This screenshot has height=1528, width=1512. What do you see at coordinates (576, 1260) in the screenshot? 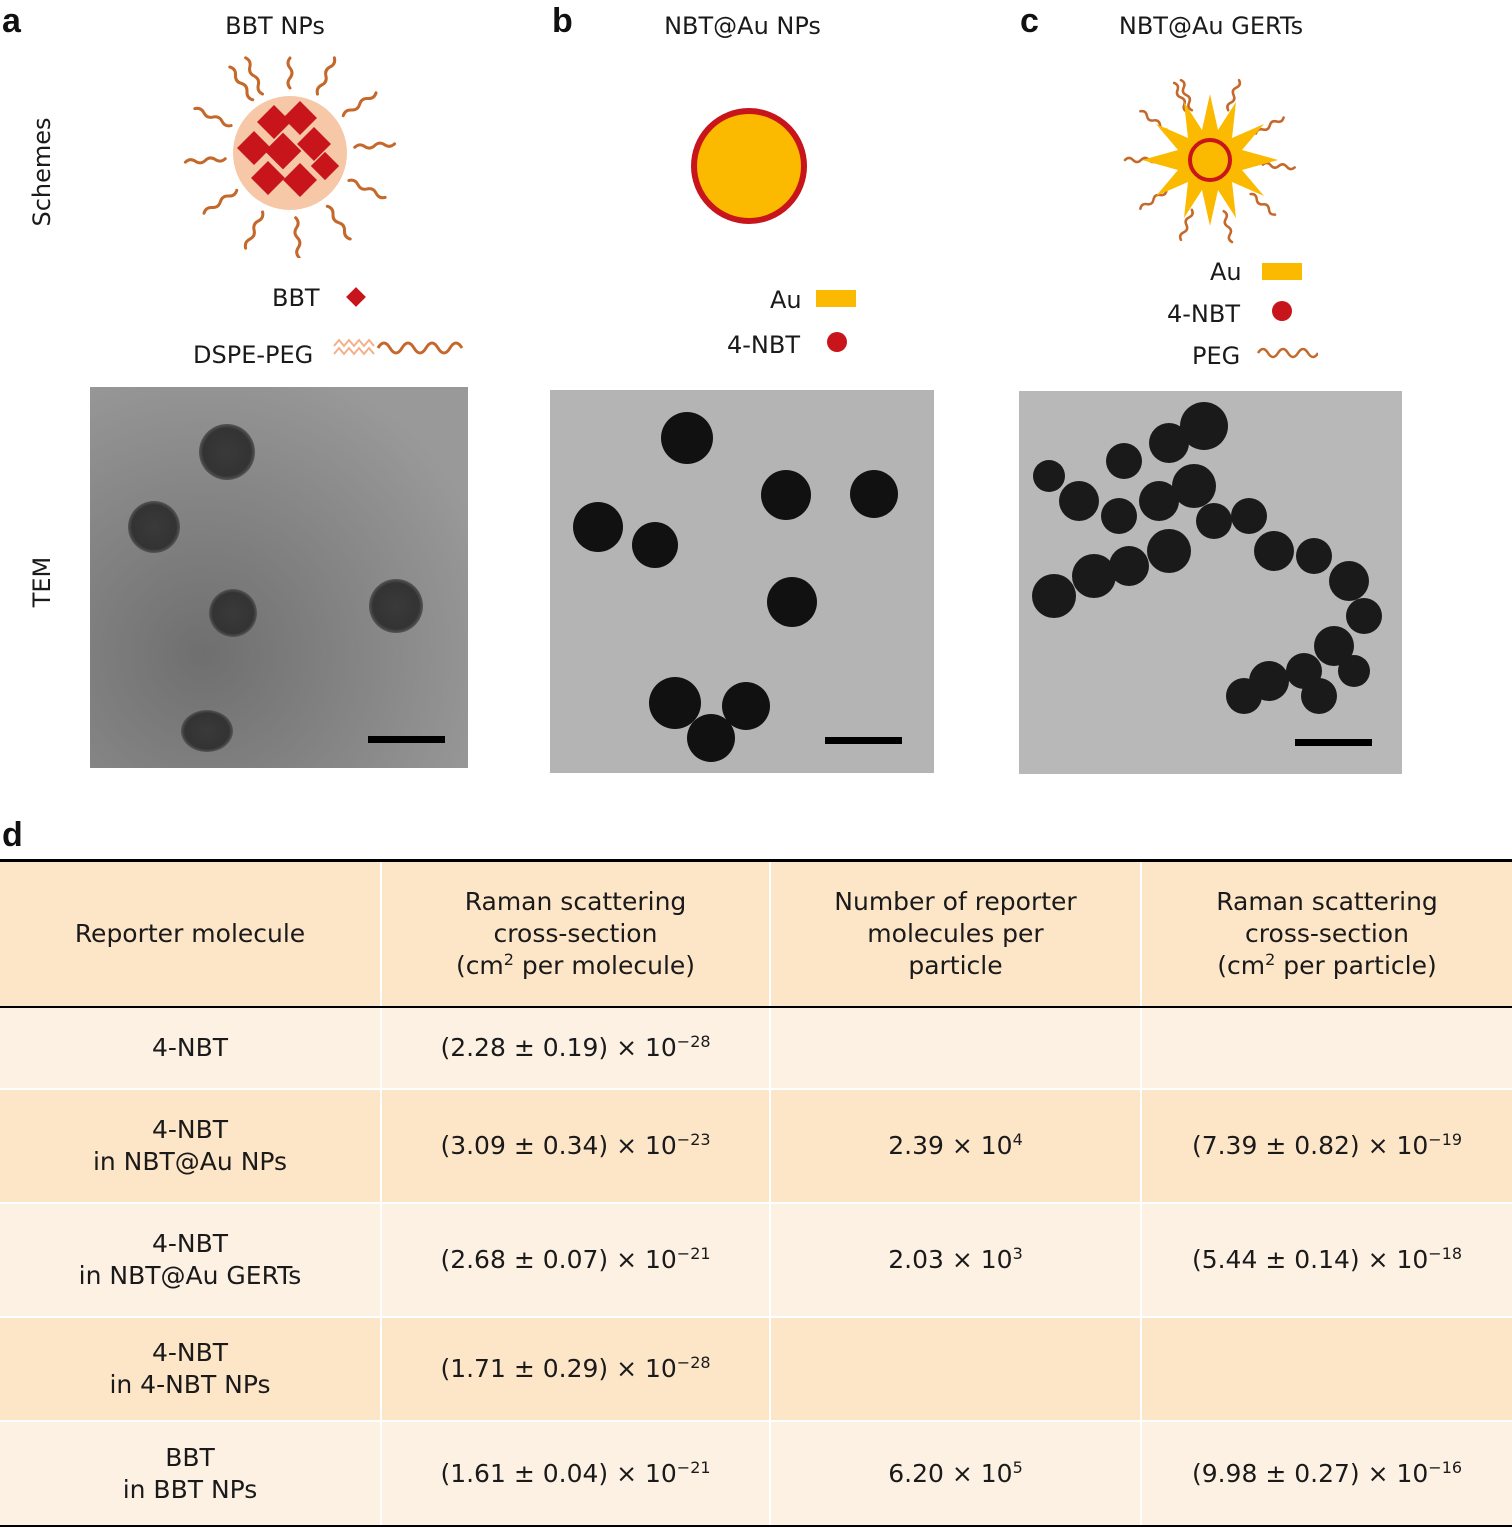
I see `cell-xs-molecule: (2.68 ± 0.07) × 10 −21` at bounding box center [576, 1260].